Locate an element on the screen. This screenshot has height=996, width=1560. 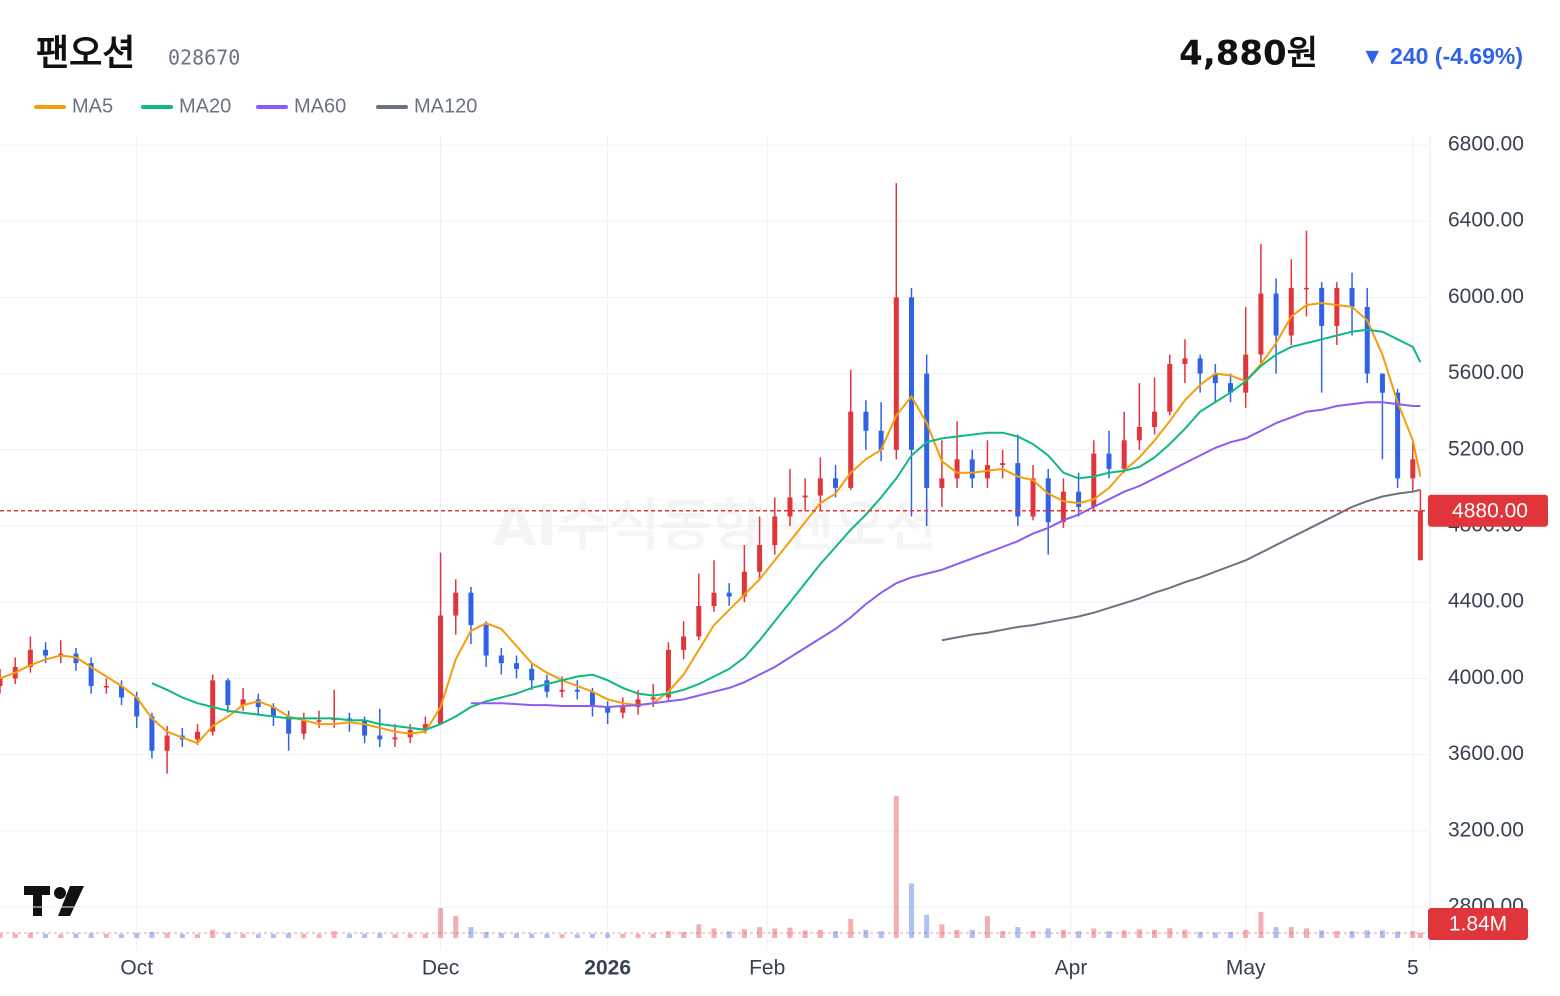
ma-line is located at coordinates (1181, 565).